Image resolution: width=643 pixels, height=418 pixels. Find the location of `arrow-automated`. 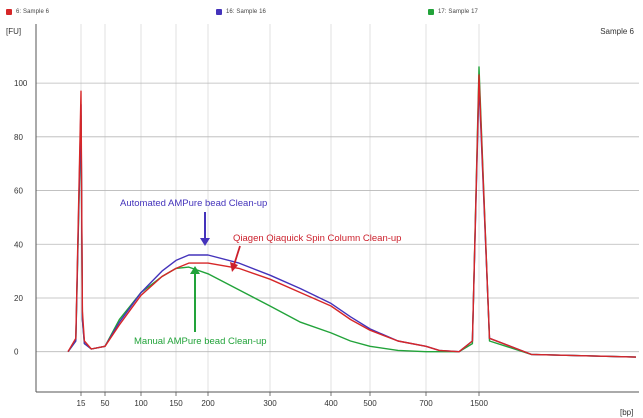

arrow-automated is located at coordinates (205, 229).